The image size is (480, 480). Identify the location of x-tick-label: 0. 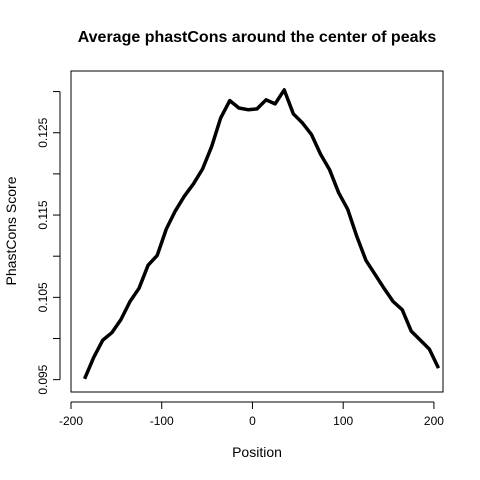
(252, 421).